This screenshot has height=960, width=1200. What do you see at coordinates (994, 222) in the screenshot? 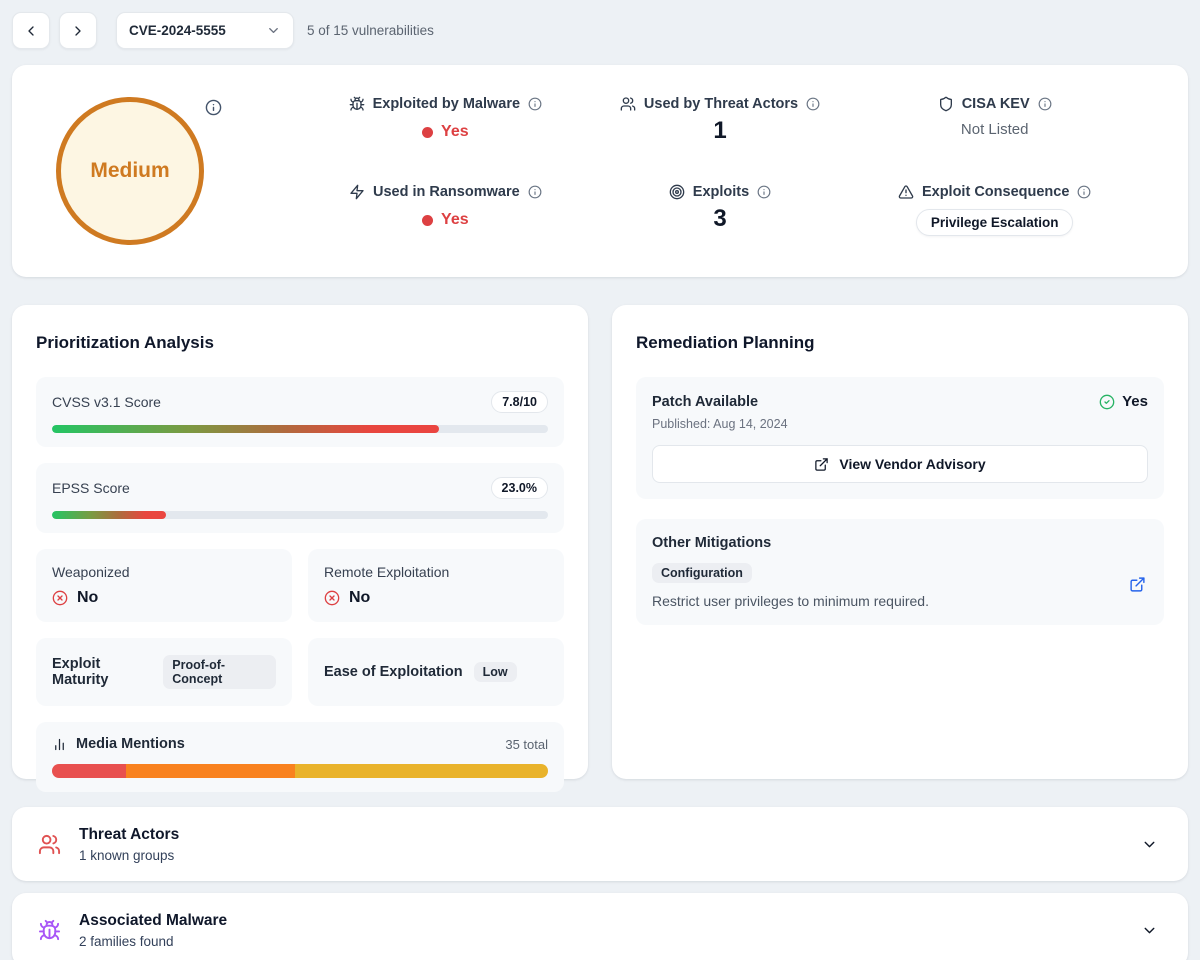
I see `consequence-badge: Privilege Escalation` at bounding box center [994, 222].